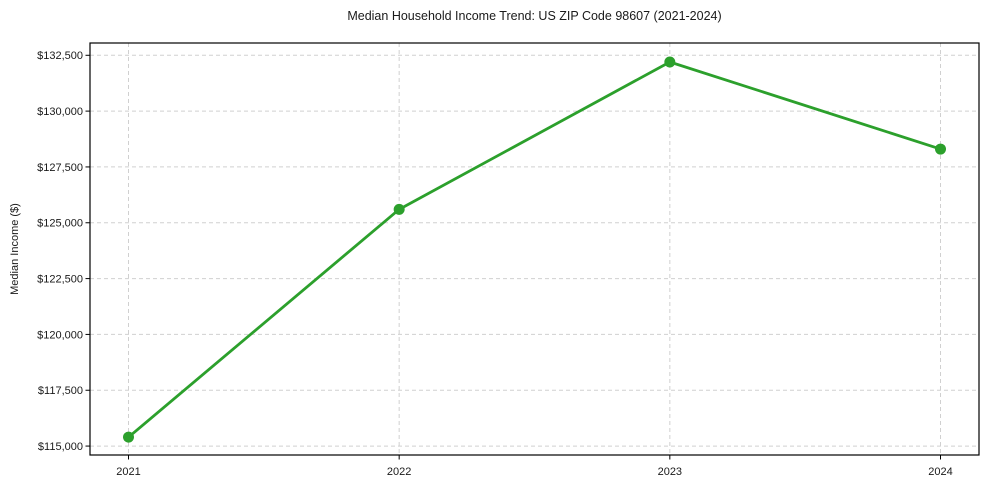 The width and height of the screenshot is (989, 490). I want to click on x-tick-label: 2022, so click(399, 472).